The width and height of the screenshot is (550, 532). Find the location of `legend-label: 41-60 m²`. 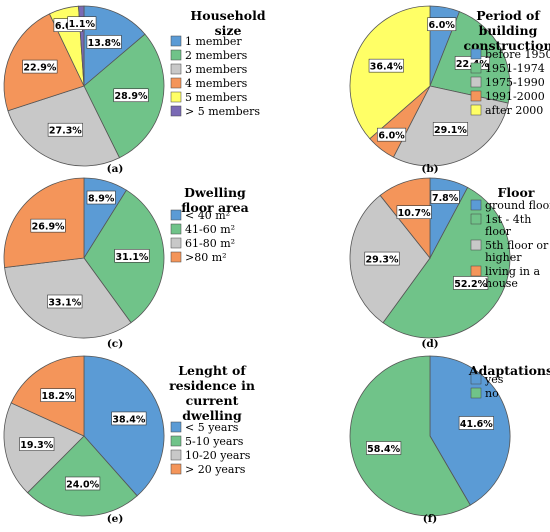

legend-label: 41-60 m² is located at coordinates (210, 229).